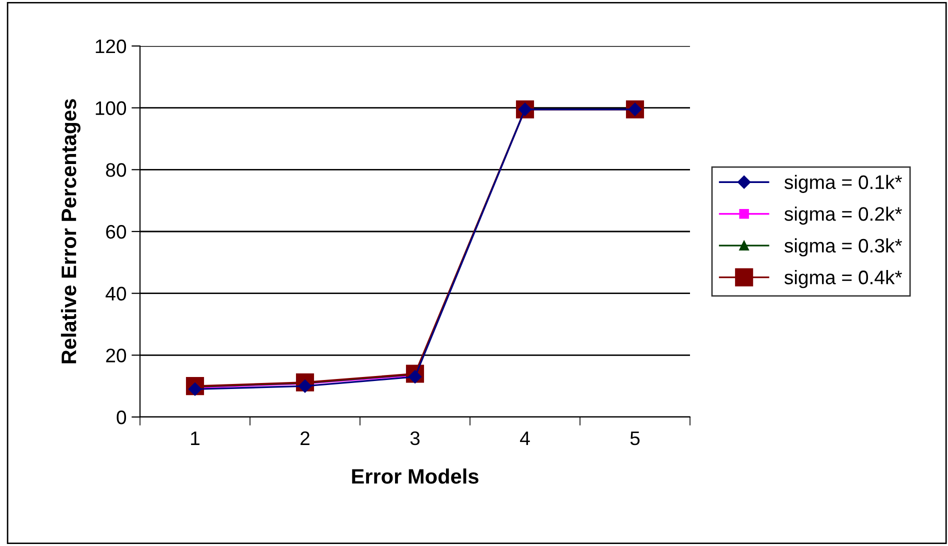 This screenshot has width=948, height=546. I want to click on y-tick-label: 0, so click(121, 417).